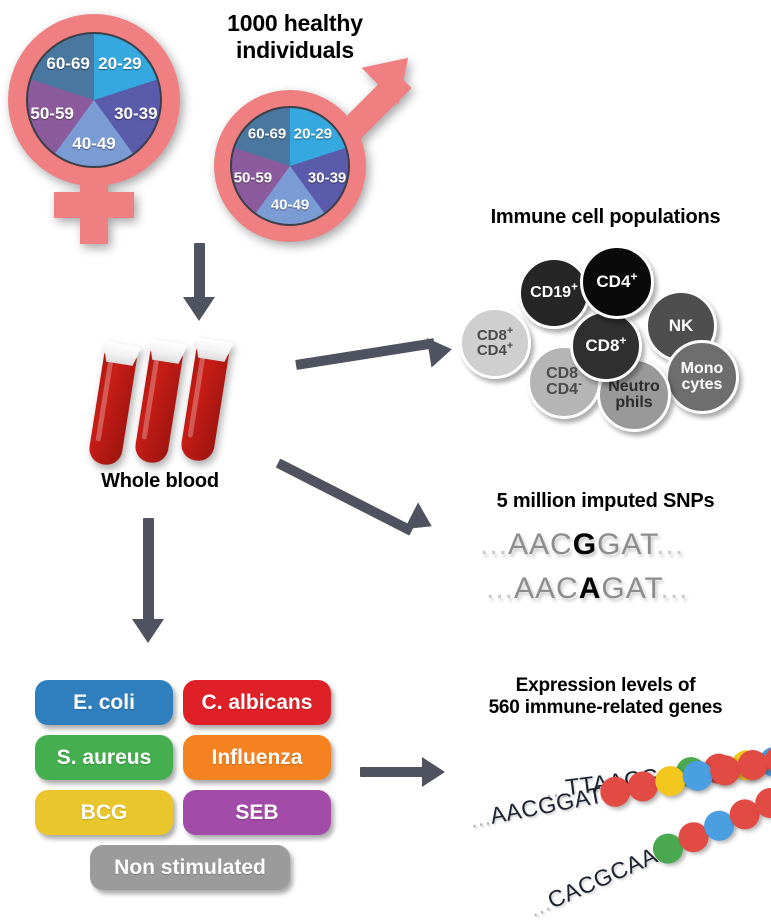  Describe the element at coordinates (605, 685) in the screenshot. I see `expression-title-line1: Expression levels of` at that location.